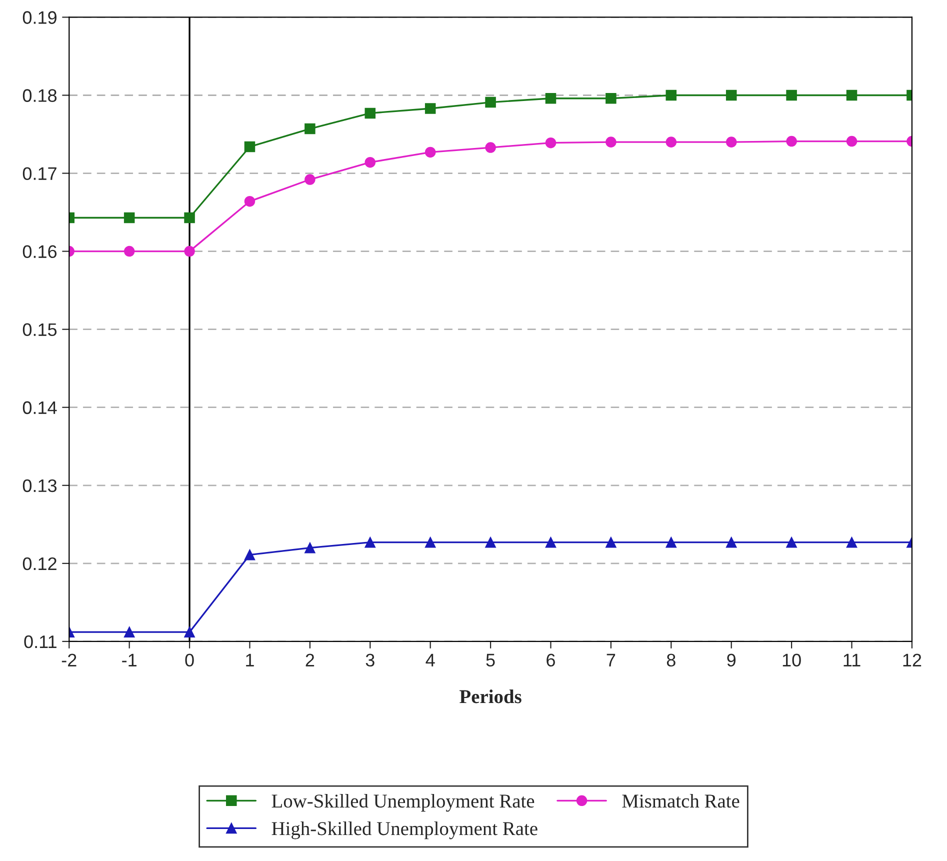 The height and width of the screenshot is (861, 947). I want to click on x-tick-label: 0, so click(189, 660).